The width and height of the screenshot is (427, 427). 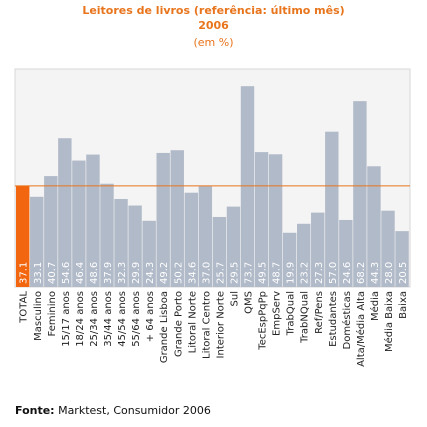 What do you see at coordinates (375, 273) in the screenshot?
I see `value-label-25: 44.3` at bounding box center [375, 273].